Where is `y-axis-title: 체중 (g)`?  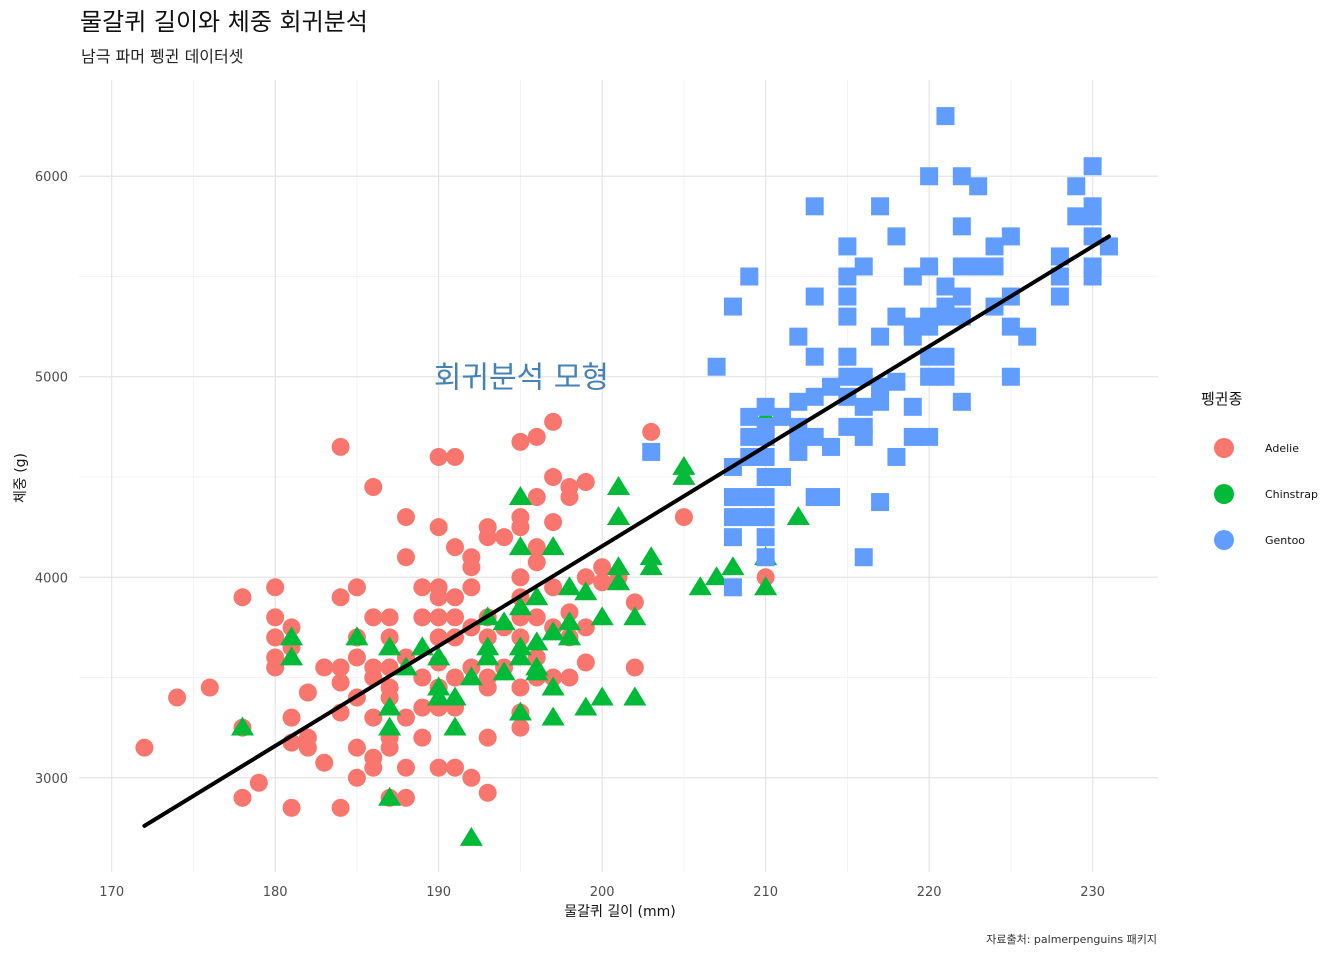 y-axis-title: 체중 (g) is located at coordinates (21, 478).